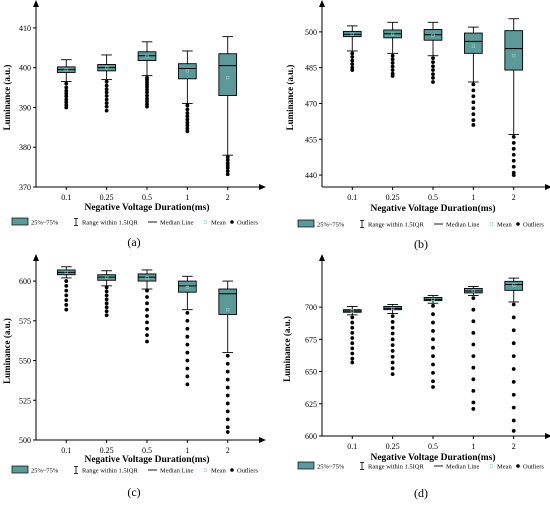 The height and width of the screenshot is (508, 550). What do you see at coordinates (505, 467) in the screenshot?
I see `legend-mean-label: Mean` at bounding box center [505, 467].